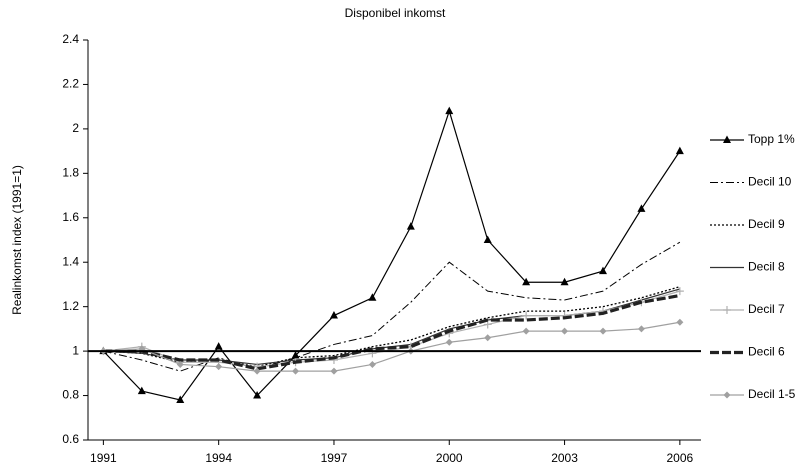 Image resolution: width=806 pixels, height=472 pixels. I want to click on x-tick-label: 2000, so click(449, 458).